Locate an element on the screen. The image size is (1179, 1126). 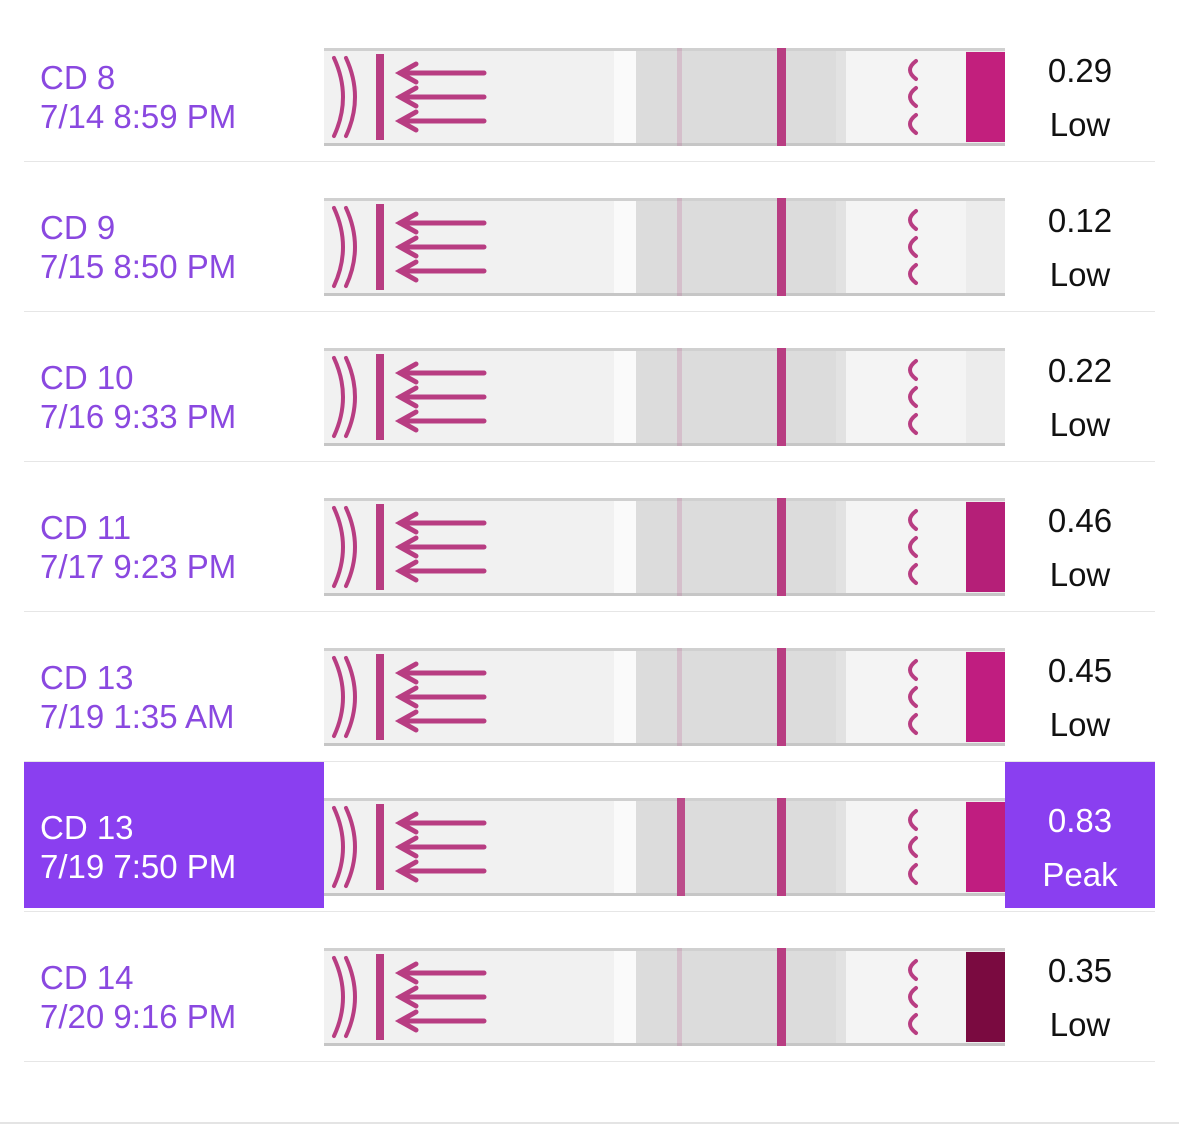
row-right-cell: 0.45 Low is located at coordinates (1080, 685).